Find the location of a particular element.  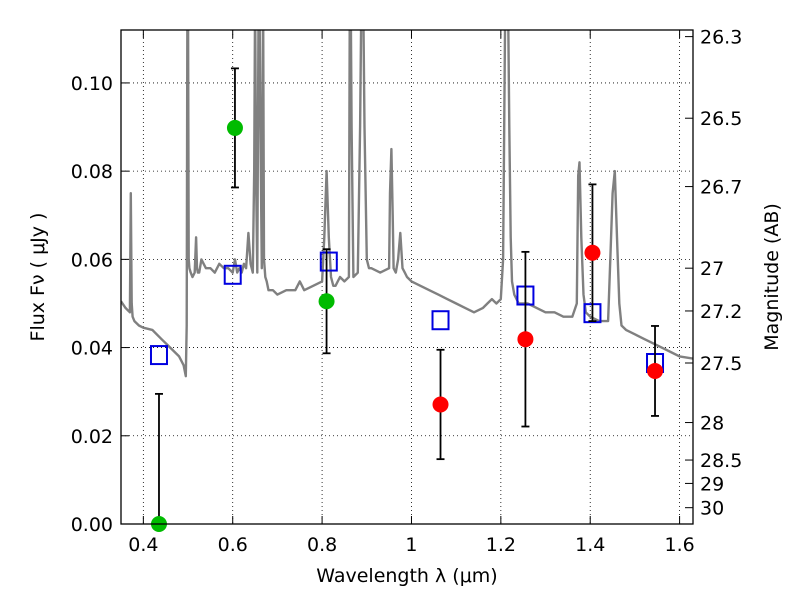

y-tick-label: 0.02 is located at coordinates (92, 437).